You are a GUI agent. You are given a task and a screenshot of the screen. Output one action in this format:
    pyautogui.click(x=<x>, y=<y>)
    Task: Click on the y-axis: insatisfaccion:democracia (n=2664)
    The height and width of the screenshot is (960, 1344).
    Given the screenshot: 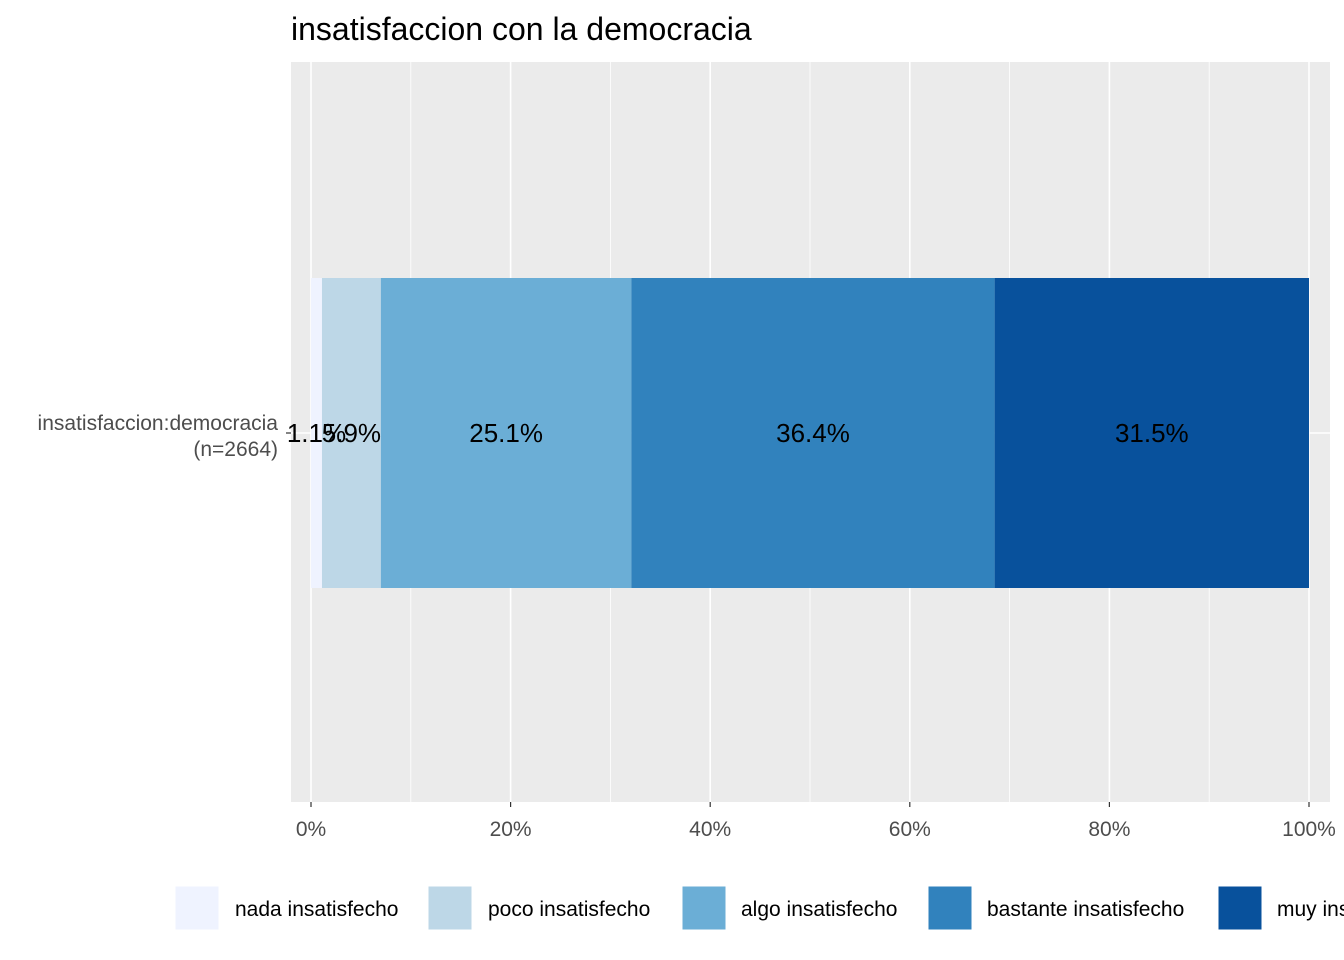 What is the action you would take?
    pyautogui.click(x=164, y=436)
    